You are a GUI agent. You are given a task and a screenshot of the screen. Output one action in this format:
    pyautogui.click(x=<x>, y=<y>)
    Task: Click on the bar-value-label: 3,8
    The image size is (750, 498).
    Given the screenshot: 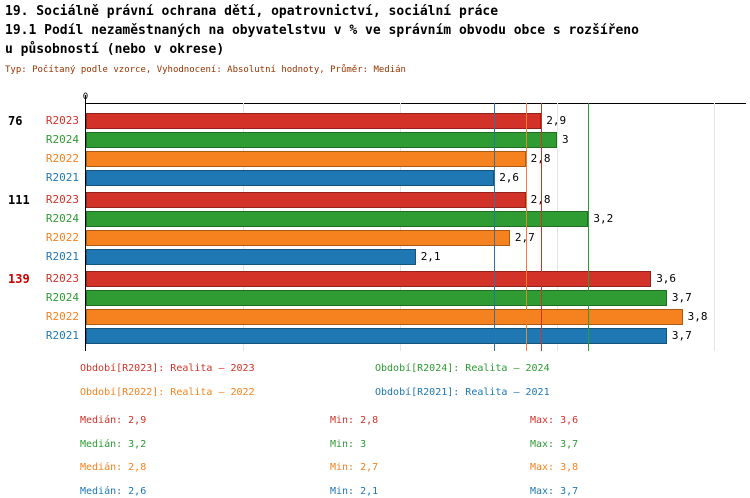 What is the action you would take?
    pyautogui.click(x=697, y=316)
    